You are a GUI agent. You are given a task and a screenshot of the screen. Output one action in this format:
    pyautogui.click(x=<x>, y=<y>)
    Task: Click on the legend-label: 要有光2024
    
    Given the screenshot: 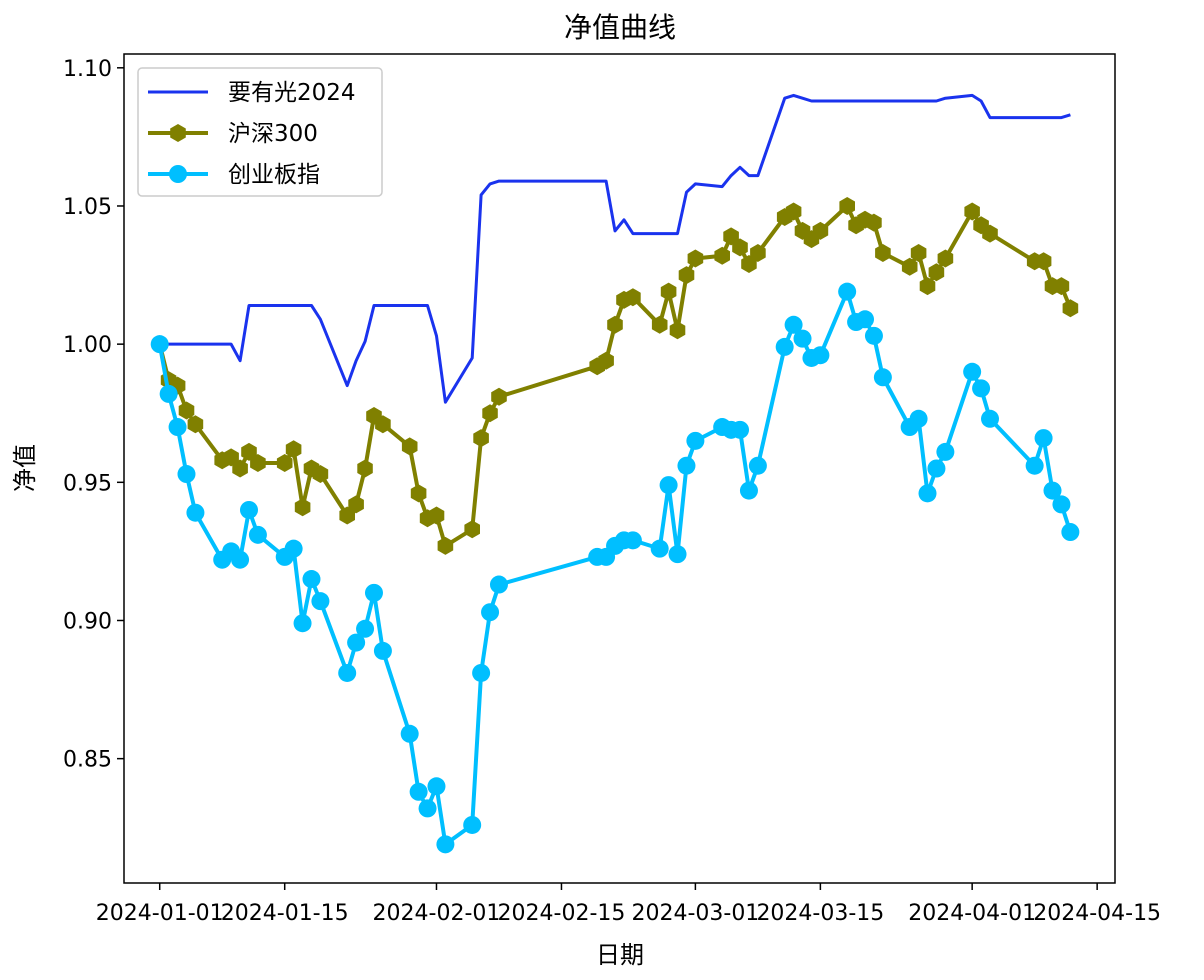 What is the action you would take?
    pyautogui.click(x=292, y=93)
    